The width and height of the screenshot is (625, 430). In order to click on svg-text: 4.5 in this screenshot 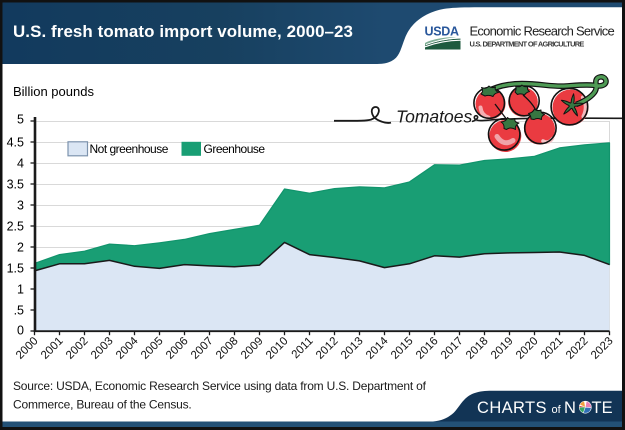, I will do `click(15, 143)`.